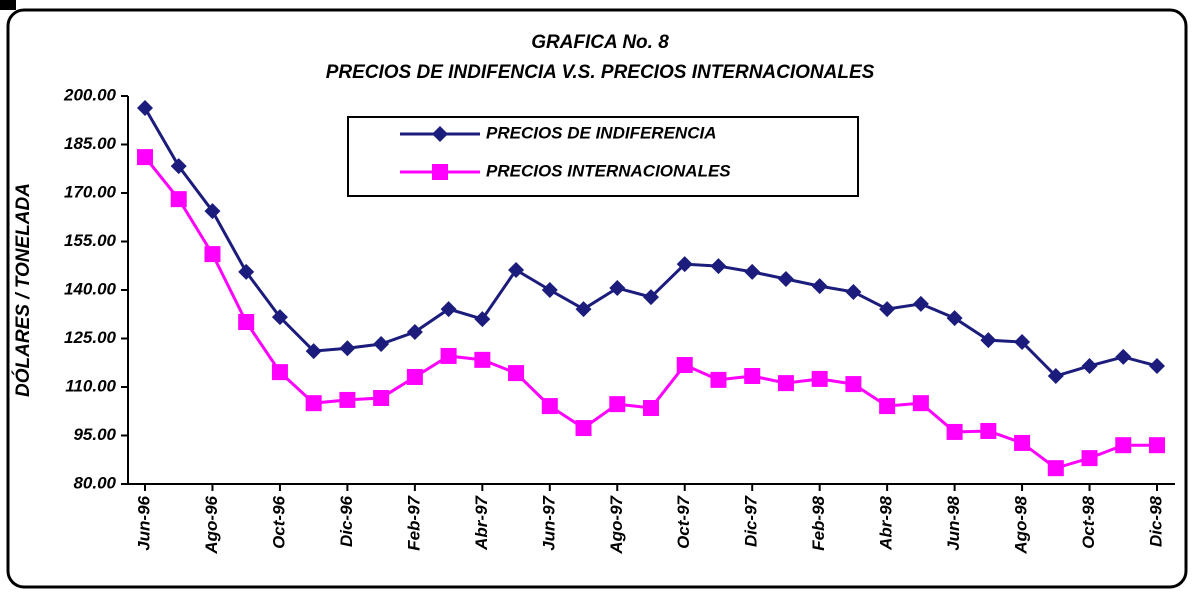 The image size is (1193, 593). What do you see at coordinates (94, 482) in the screenshot?
I see `y-tick-label: 80.00` at bounding box center [94, 482].